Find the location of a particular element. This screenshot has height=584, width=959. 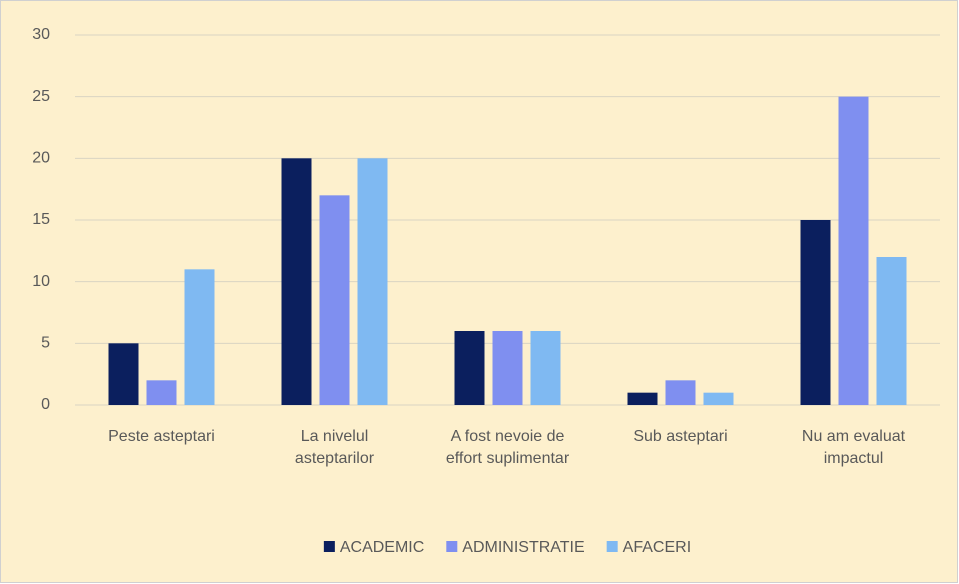

legend-label: ACADEMIC is located at coordinates (382, 547).